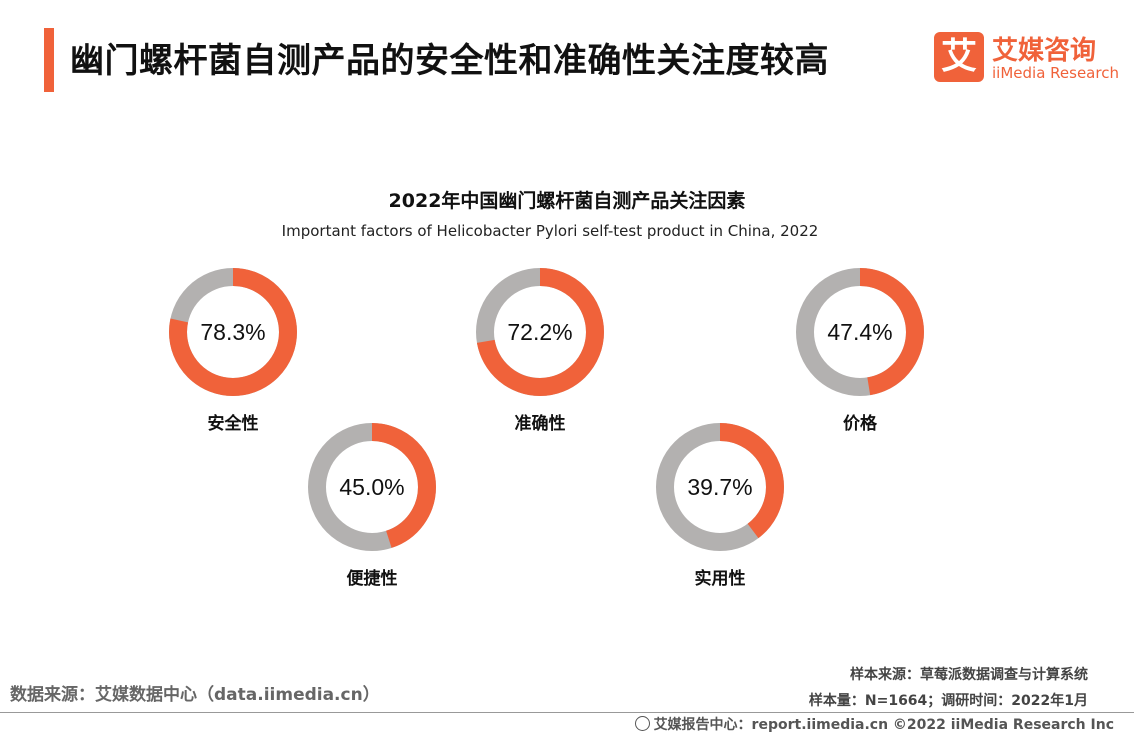 Image resolution: width=1134 pixels, height=737 pixels. I want to click on donut-value-label: 39.7%, so click(719, 487).